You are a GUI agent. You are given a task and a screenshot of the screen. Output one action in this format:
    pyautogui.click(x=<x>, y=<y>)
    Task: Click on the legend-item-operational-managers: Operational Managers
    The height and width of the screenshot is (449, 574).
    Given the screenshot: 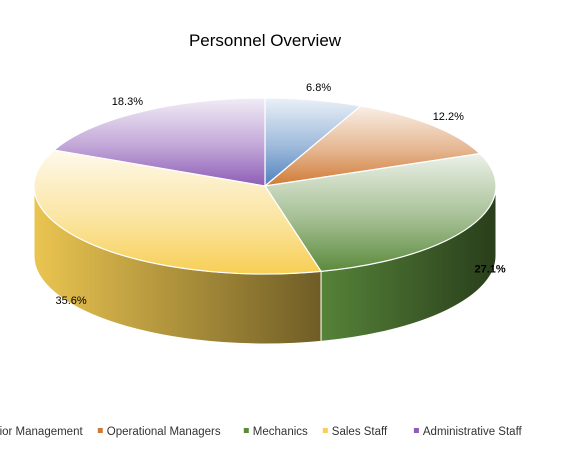 What is the action you would take?
    pyautogui.click(x=159, y=432)
    